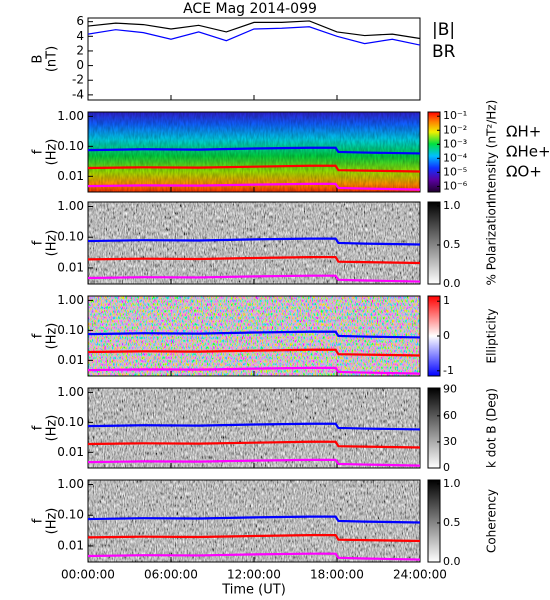  What do you see at coordinates (80, 21) in the screenshot?
I see `y-tick-label: 6` at bounding box center [80, 21].